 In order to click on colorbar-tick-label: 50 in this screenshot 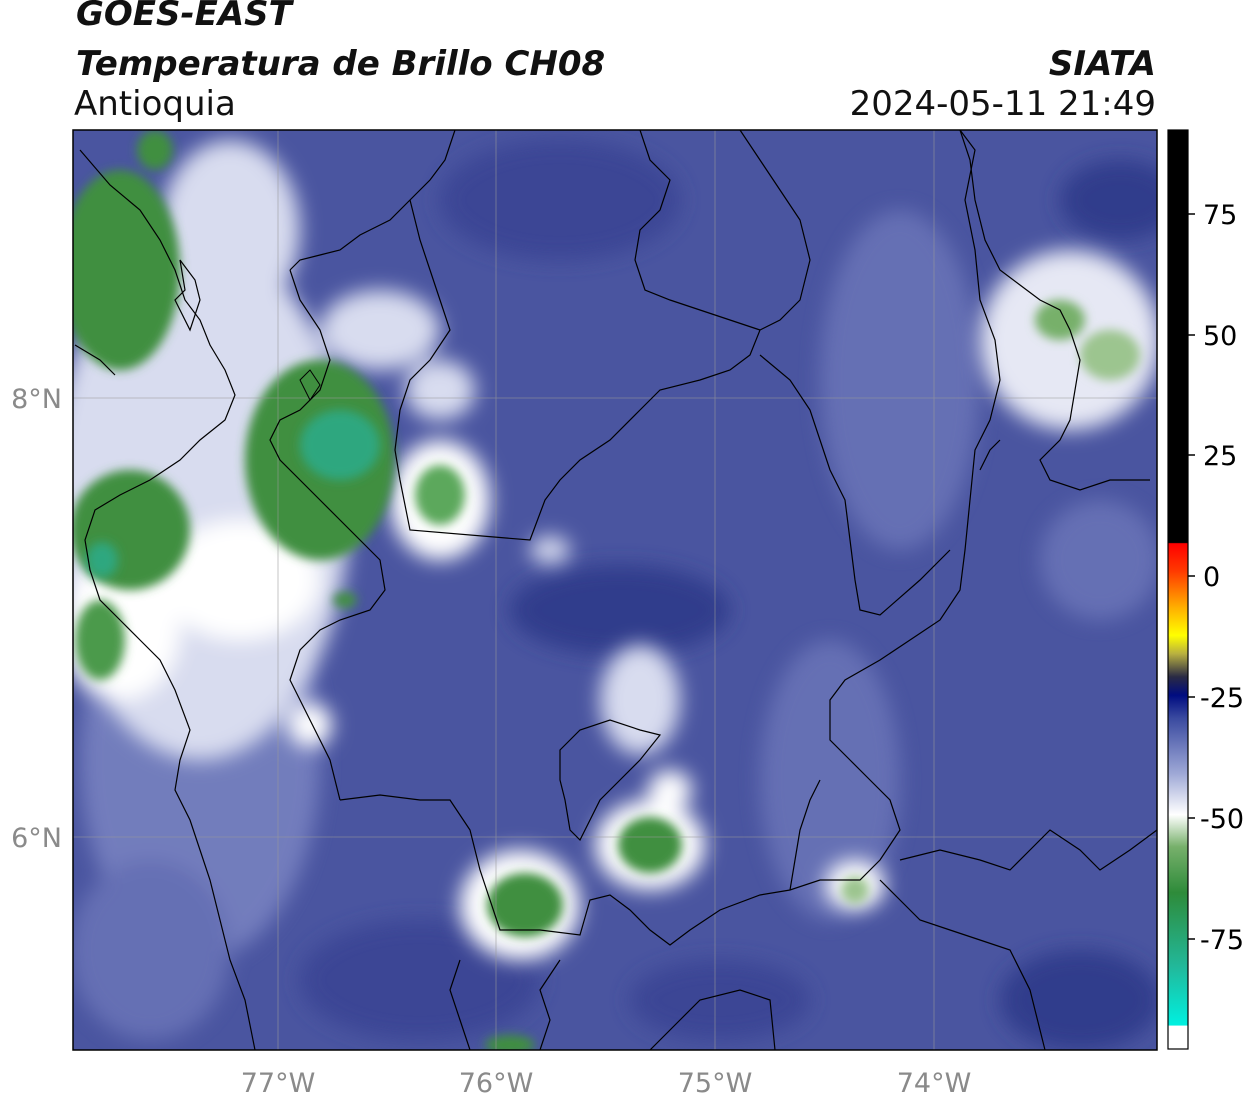, I will do `click(1220, 336)`.